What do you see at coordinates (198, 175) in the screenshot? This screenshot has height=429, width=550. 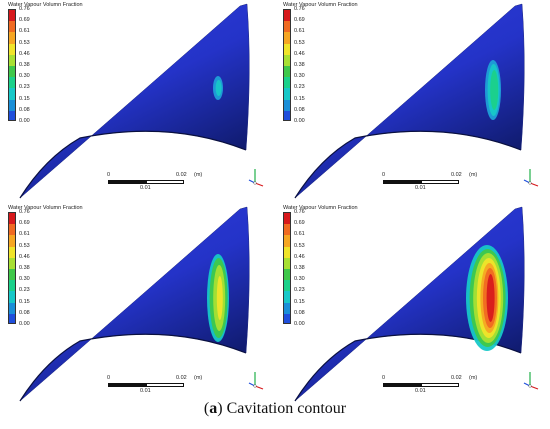 I see `scale-unit-label: (m)` at bounding box center [198, 175].